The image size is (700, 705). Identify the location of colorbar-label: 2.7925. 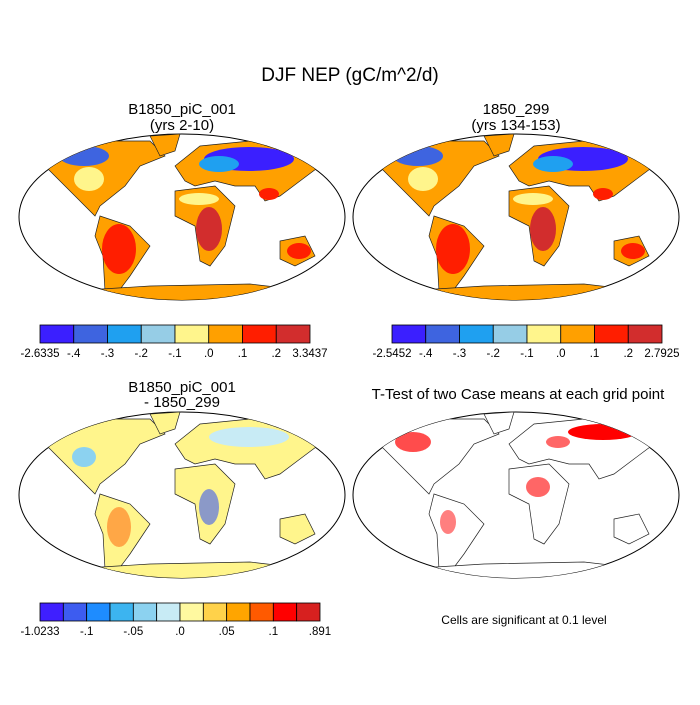
(661, 354).